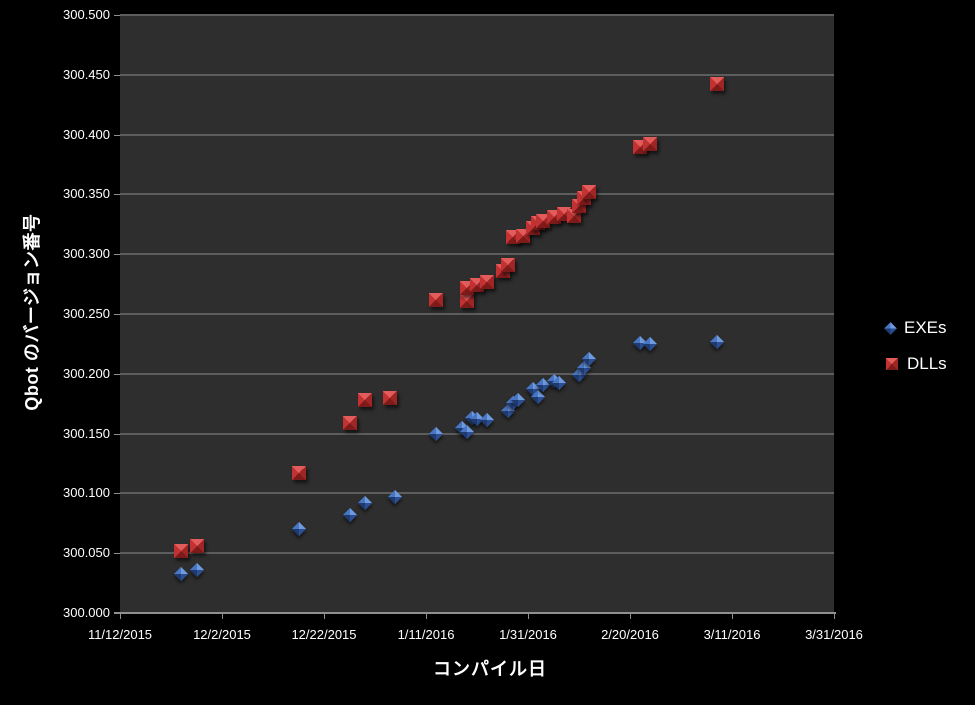 The image size is (975, 705). What do you see at coordinates (528, 634) in the screenshot?
I see `x-tick-label: 1/31/2016` at bounding box center [528, 634].